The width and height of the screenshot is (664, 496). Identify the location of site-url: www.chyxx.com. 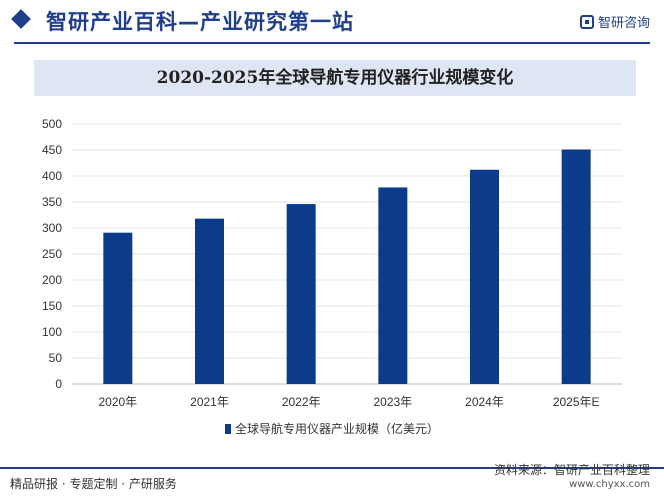
(609, 484).